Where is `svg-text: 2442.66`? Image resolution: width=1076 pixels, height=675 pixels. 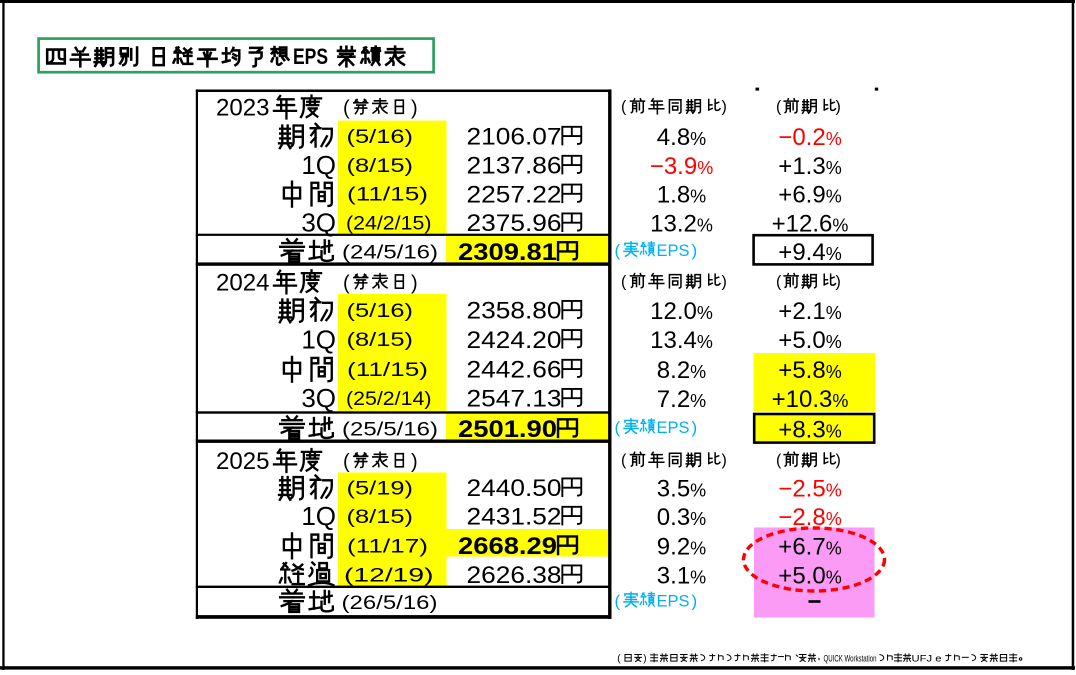
svg-text: 2442.66 is located at coordinates (514, 370).